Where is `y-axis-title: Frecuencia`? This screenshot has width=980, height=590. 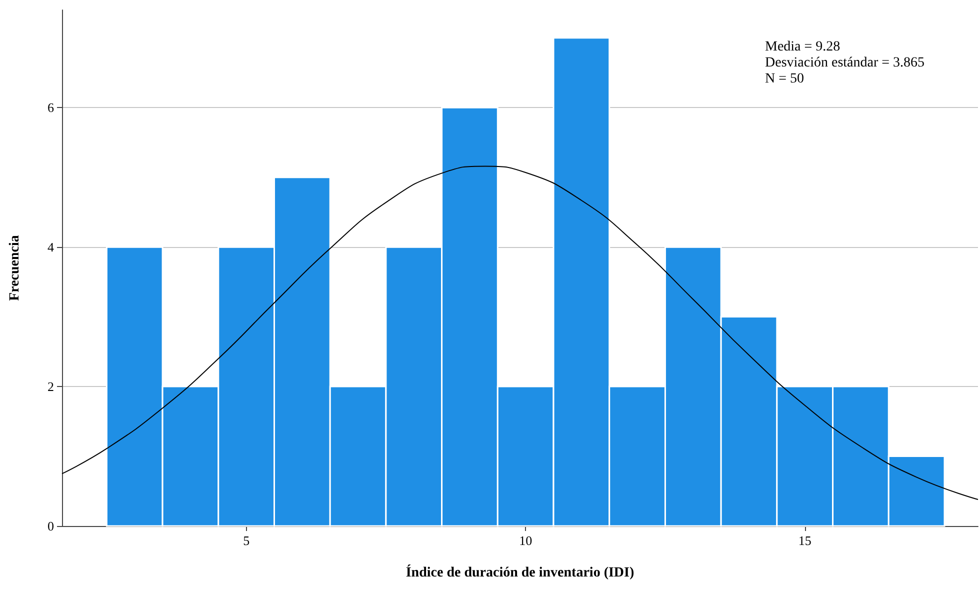 y-axis-title: Frecuencia is located at coordinates (15, 268).